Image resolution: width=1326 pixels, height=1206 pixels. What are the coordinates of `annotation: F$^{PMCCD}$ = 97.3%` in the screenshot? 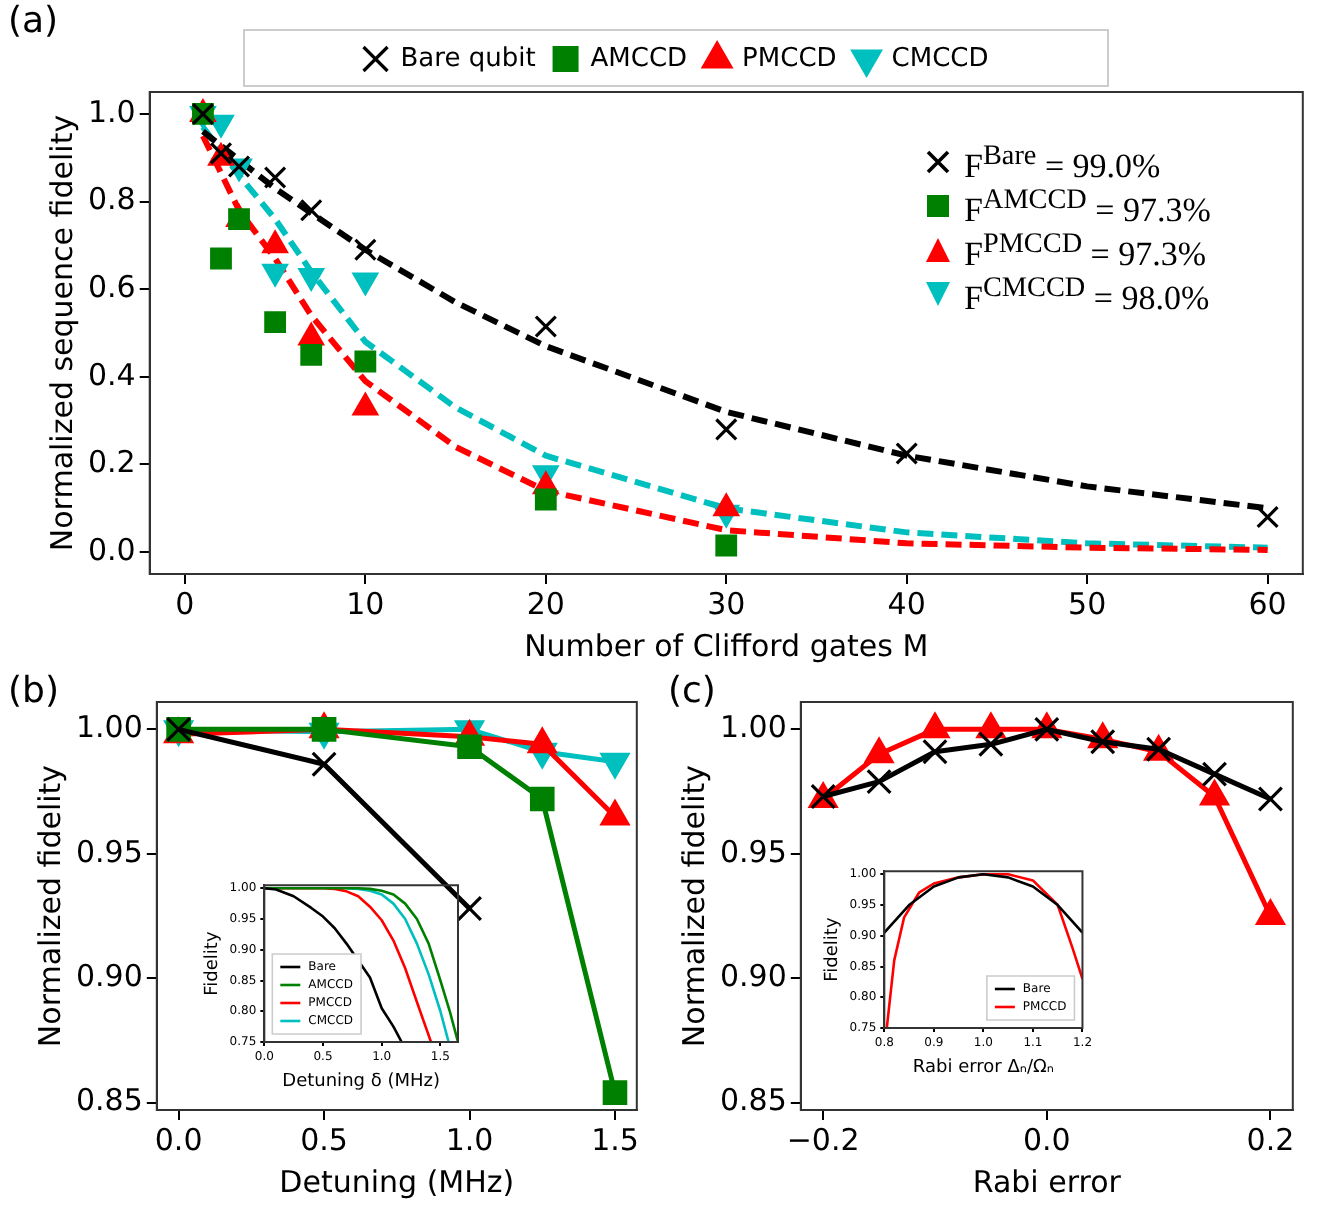 It's located at (1085, 251).